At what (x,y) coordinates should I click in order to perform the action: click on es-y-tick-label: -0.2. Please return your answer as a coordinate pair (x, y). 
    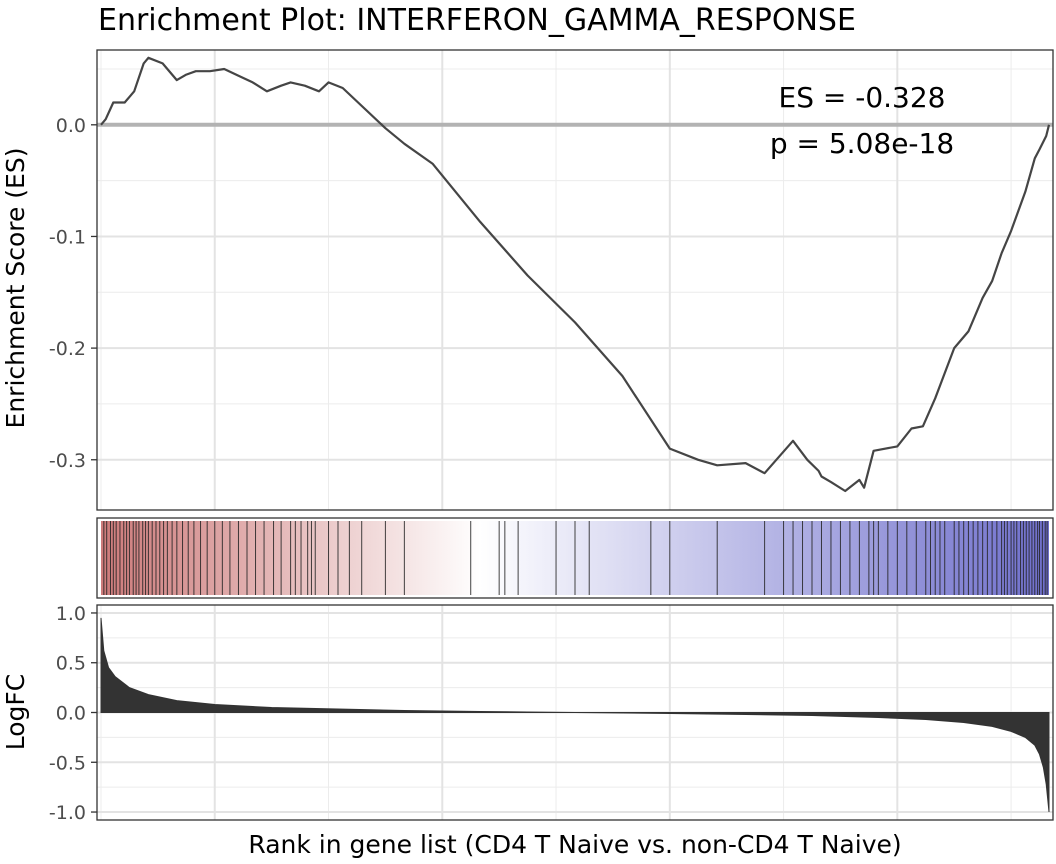
    Looking at the image, I should click on (67, 349).